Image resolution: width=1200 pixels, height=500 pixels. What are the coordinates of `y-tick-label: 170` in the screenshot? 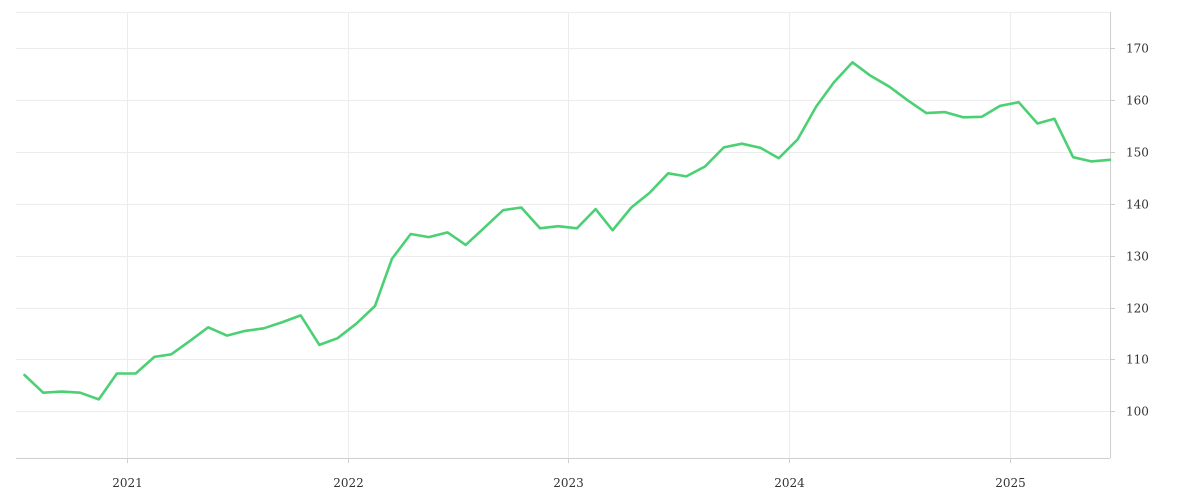 It's located at (1137, 49).